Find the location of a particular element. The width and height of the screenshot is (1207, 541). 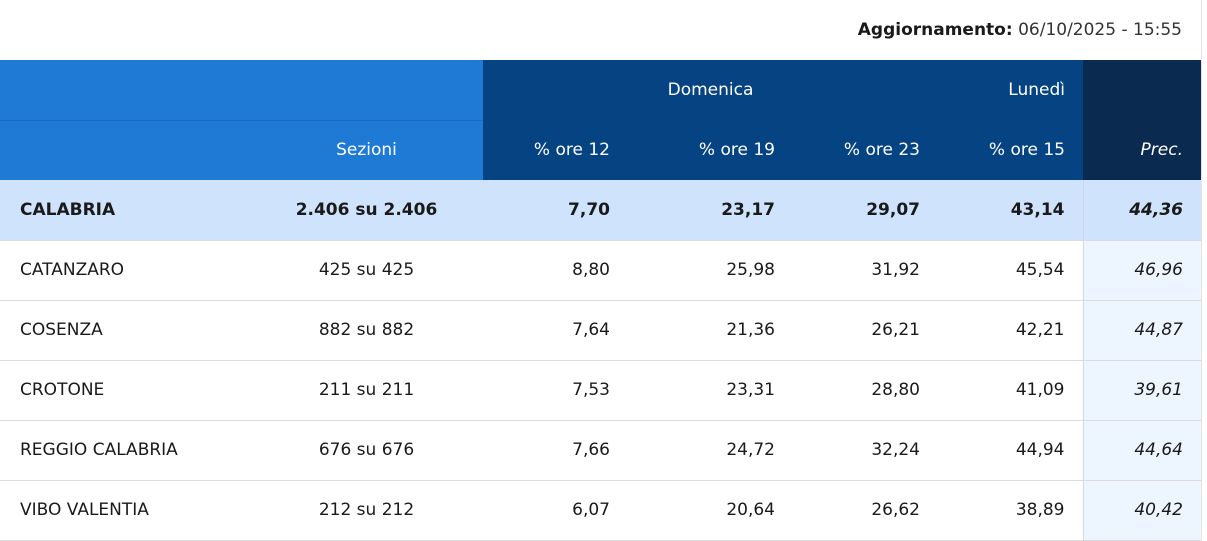

ore12-value: 7,70 is located at coordinates (555, 210).